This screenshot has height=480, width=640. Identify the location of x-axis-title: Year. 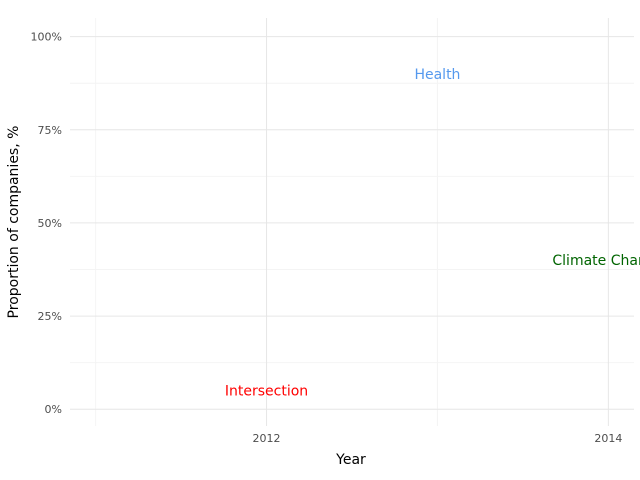
(350, 460).